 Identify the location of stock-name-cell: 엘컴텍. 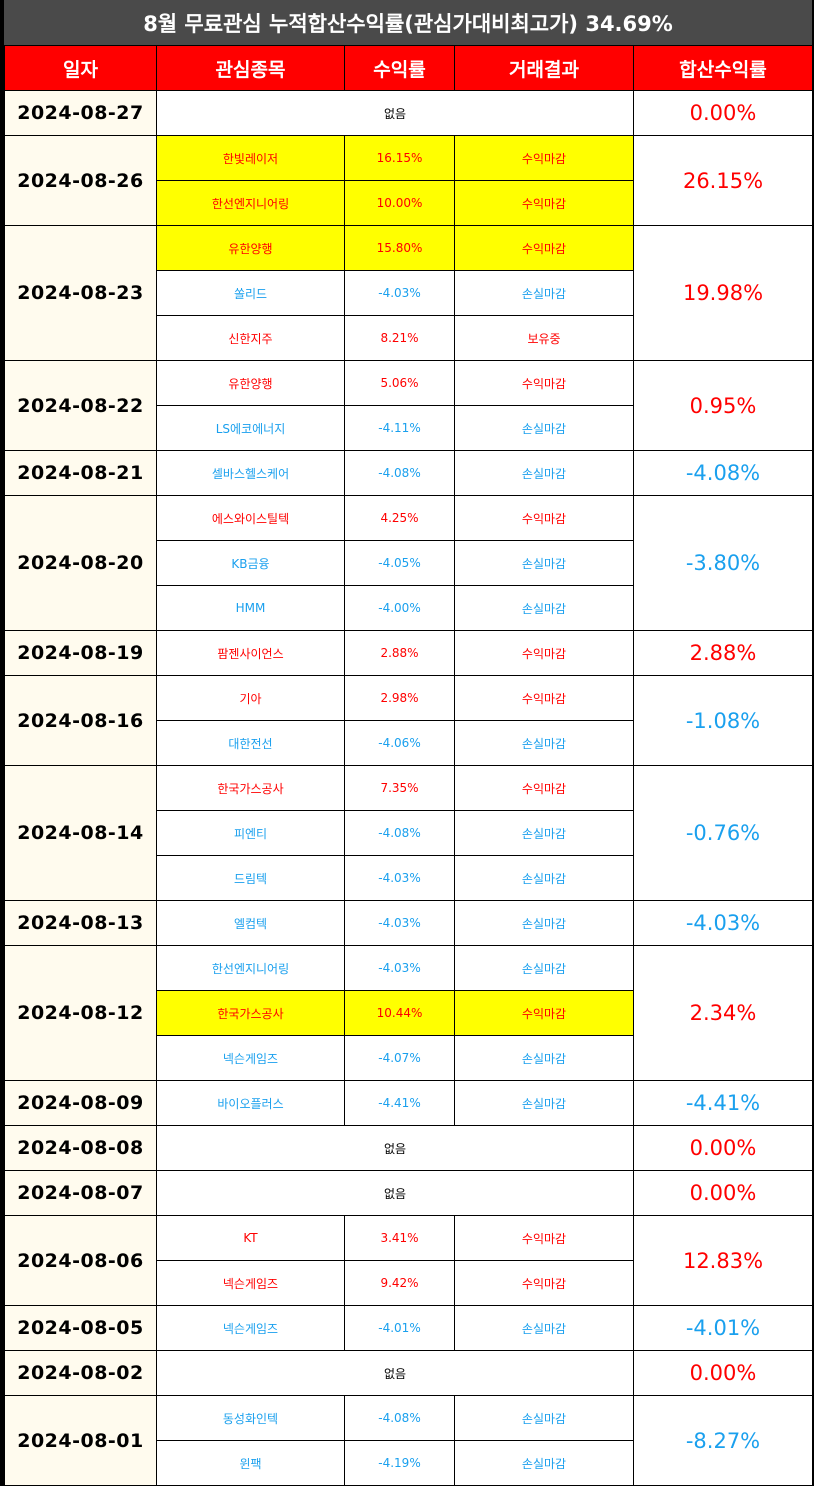
(250, 923).